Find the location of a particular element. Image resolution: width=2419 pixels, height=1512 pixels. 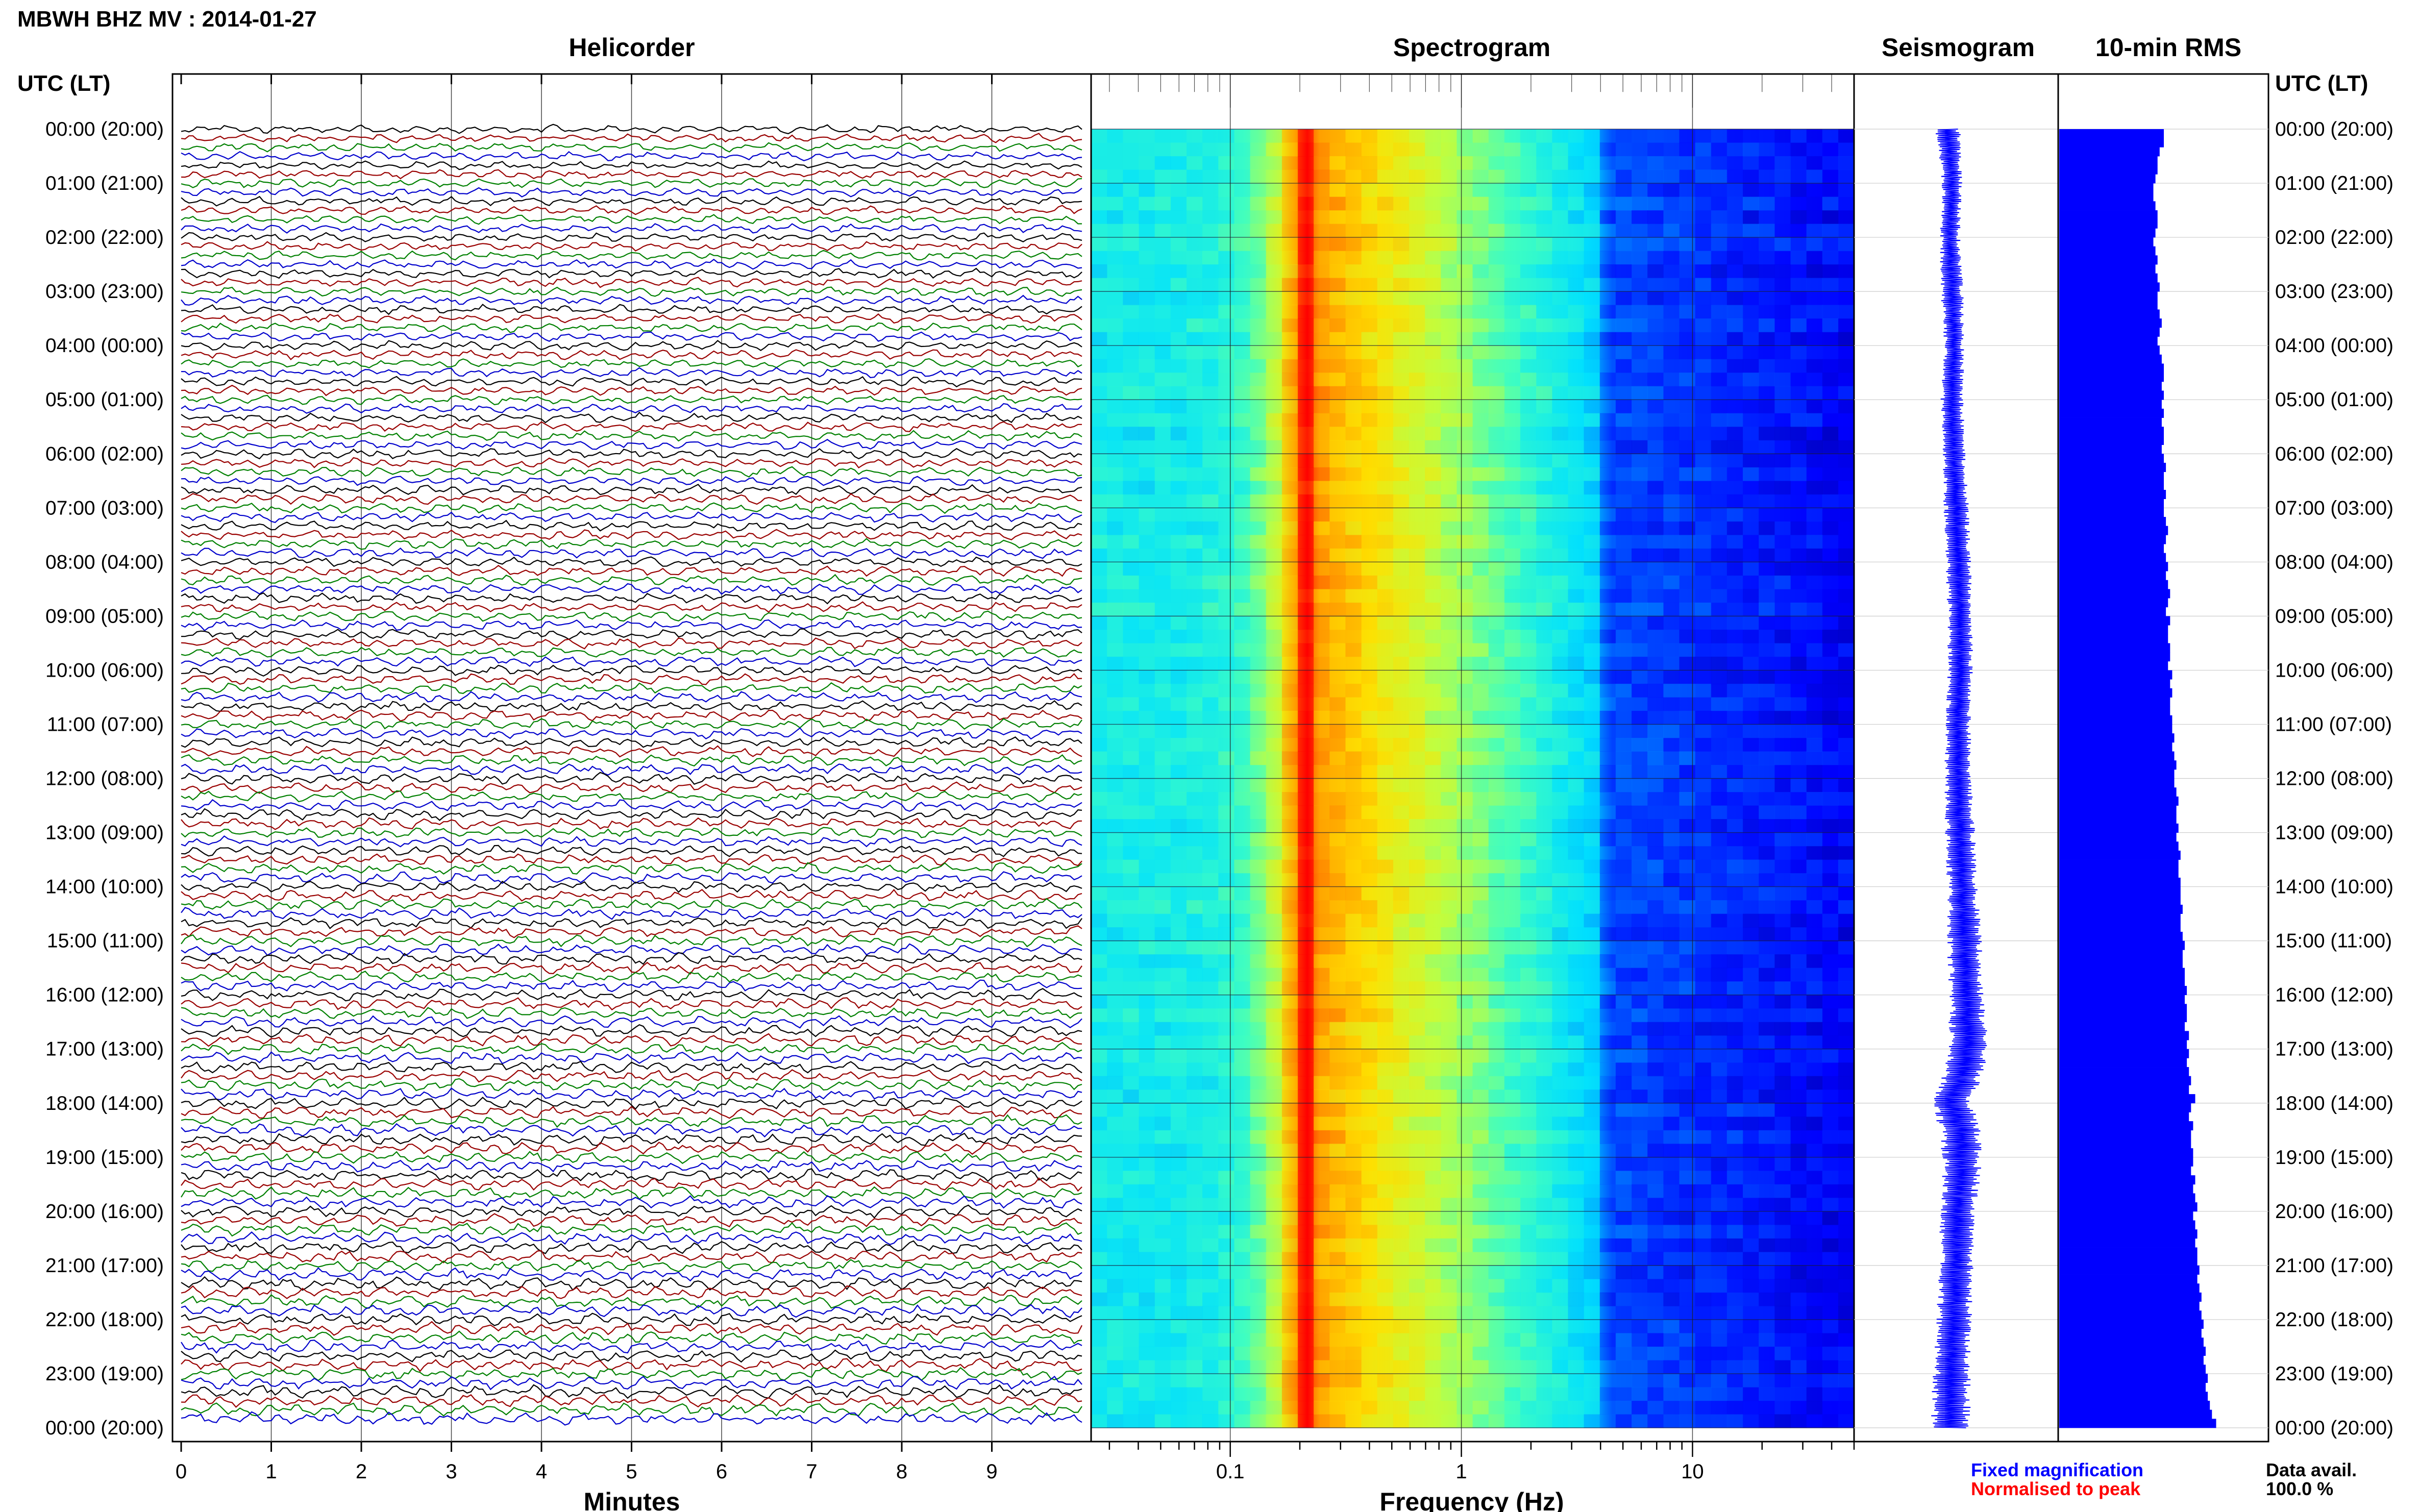

spectrogram-title: Spectrogram is located at coordinates (1471, 47).